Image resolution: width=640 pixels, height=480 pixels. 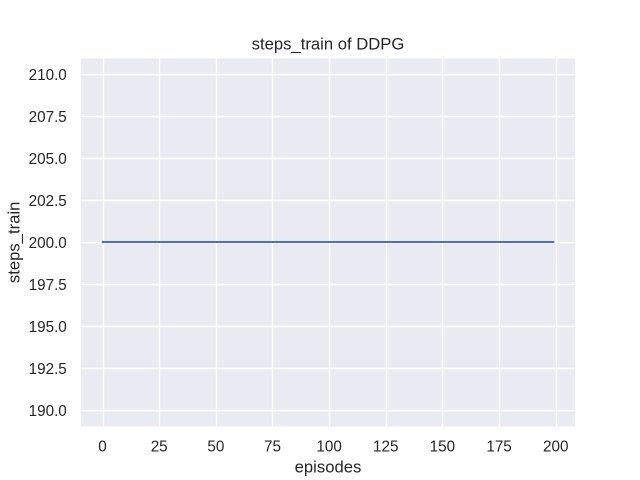 I want to click on svg-text: 205.0, so click(x=48, y=159).